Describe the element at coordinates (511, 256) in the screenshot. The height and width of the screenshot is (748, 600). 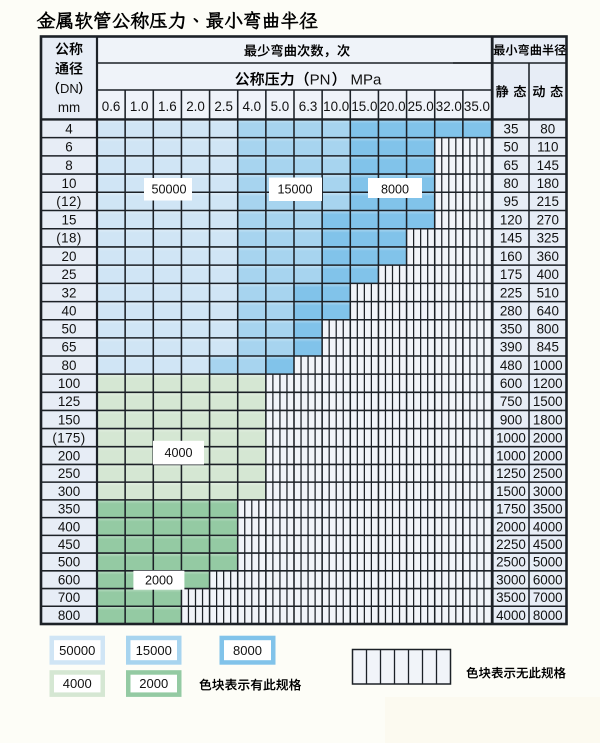
I see `svg-text: 160` at that location.